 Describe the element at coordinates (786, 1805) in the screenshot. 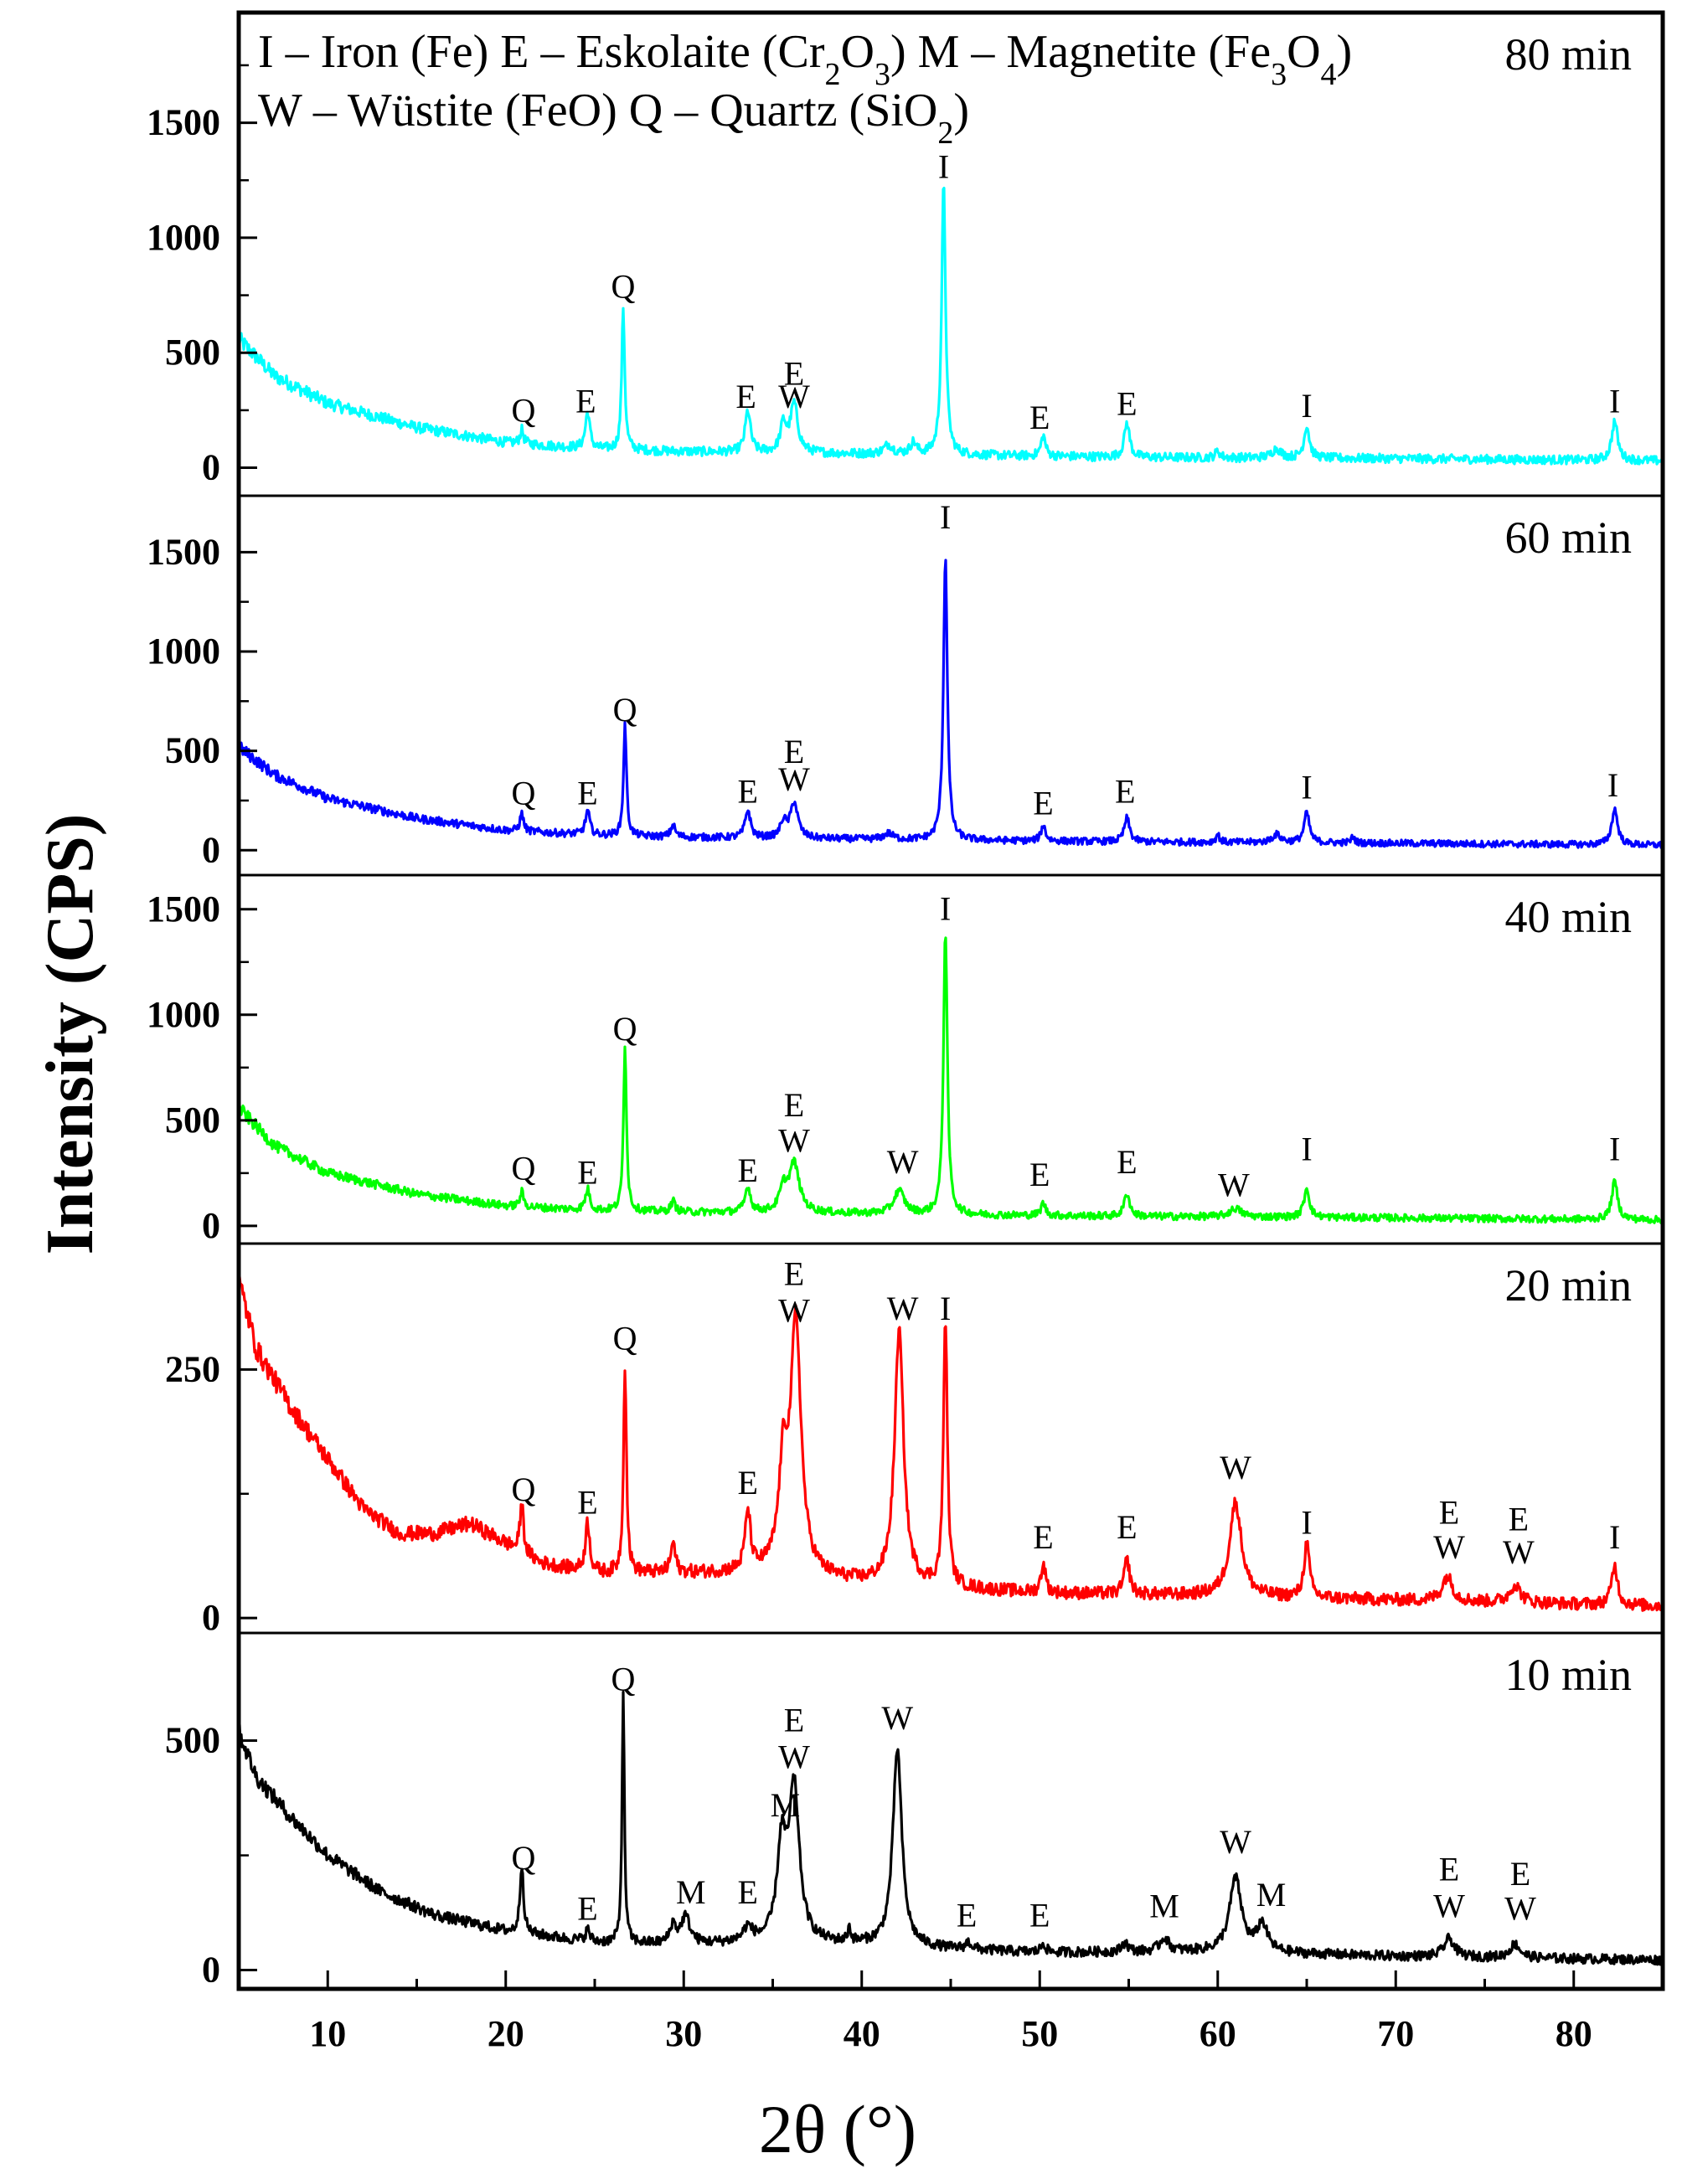

I see `peak-label-4-5: M` at that location.